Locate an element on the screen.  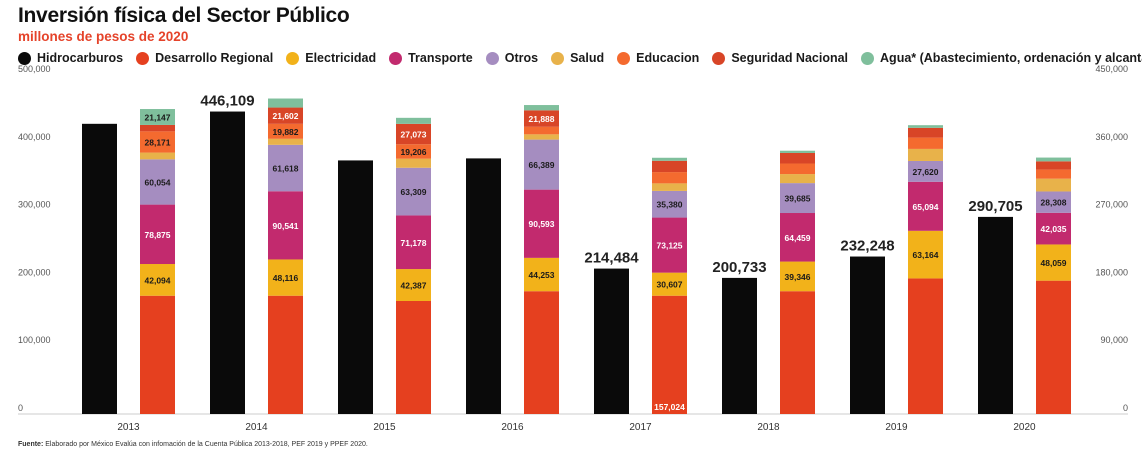
bar-otros-2015 is located at coordinates (413, 191).